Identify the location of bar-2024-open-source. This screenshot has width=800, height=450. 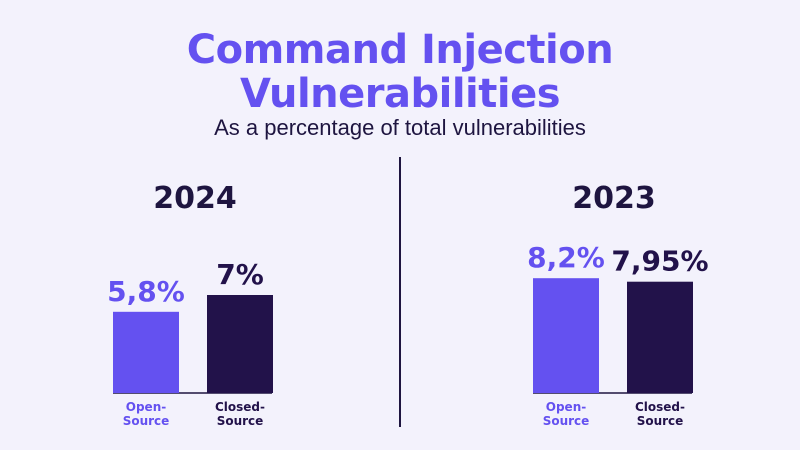
(146, 352).